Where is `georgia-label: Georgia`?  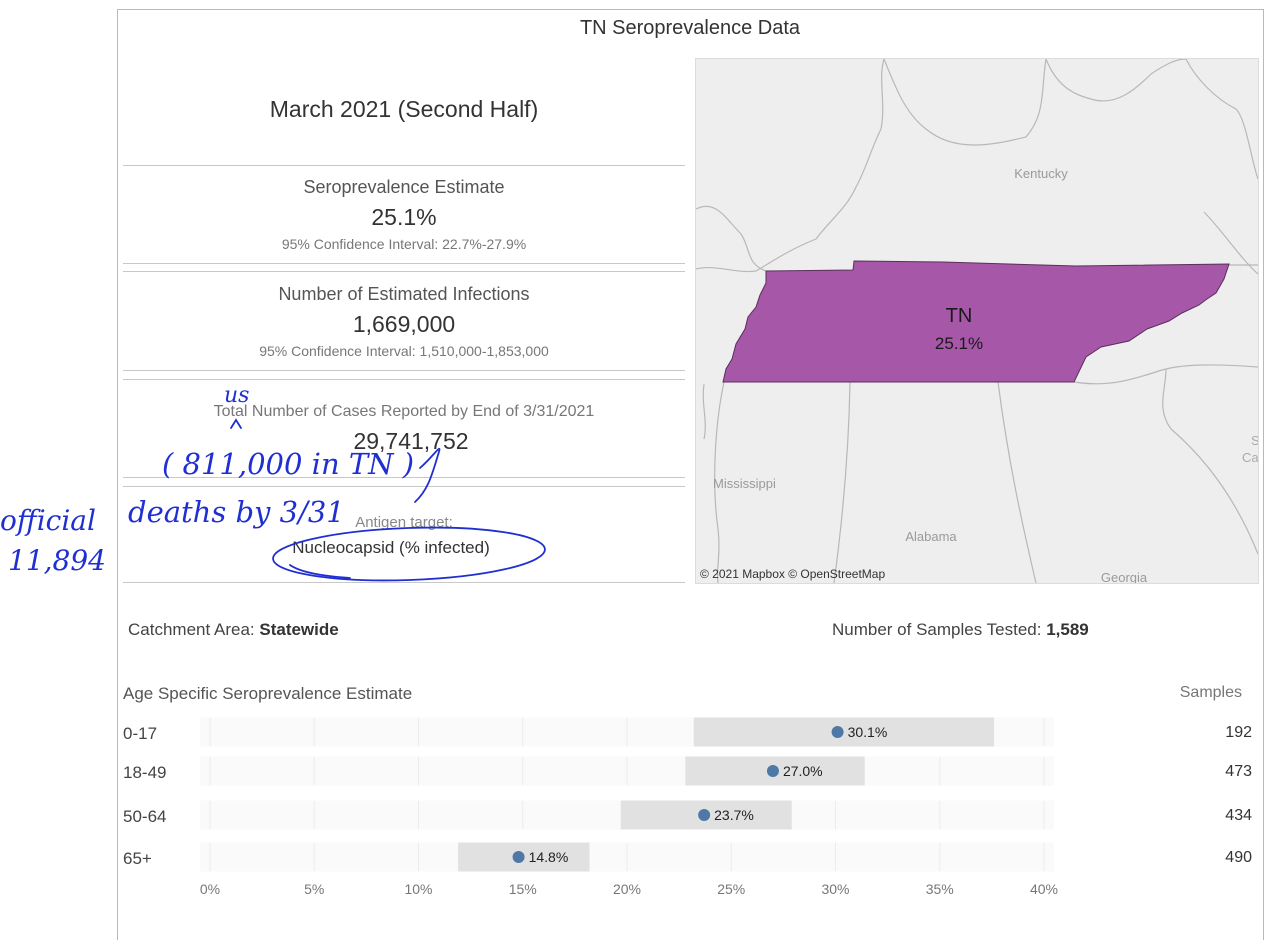 georgia-label: Georgia is located at coordinates (1124, 576).